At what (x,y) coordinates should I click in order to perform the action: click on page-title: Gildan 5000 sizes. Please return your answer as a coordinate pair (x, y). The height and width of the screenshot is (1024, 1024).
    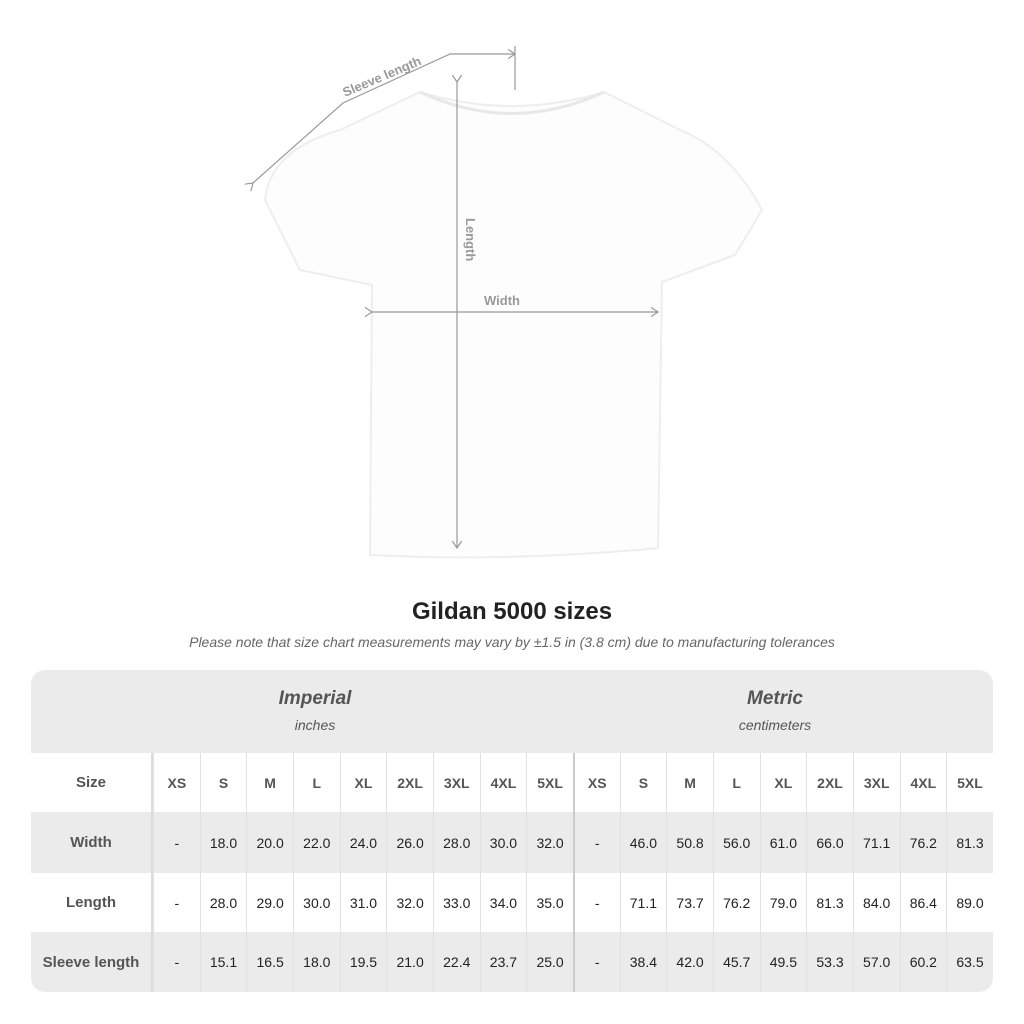
    Looking at the image, I should click on (512, 611).